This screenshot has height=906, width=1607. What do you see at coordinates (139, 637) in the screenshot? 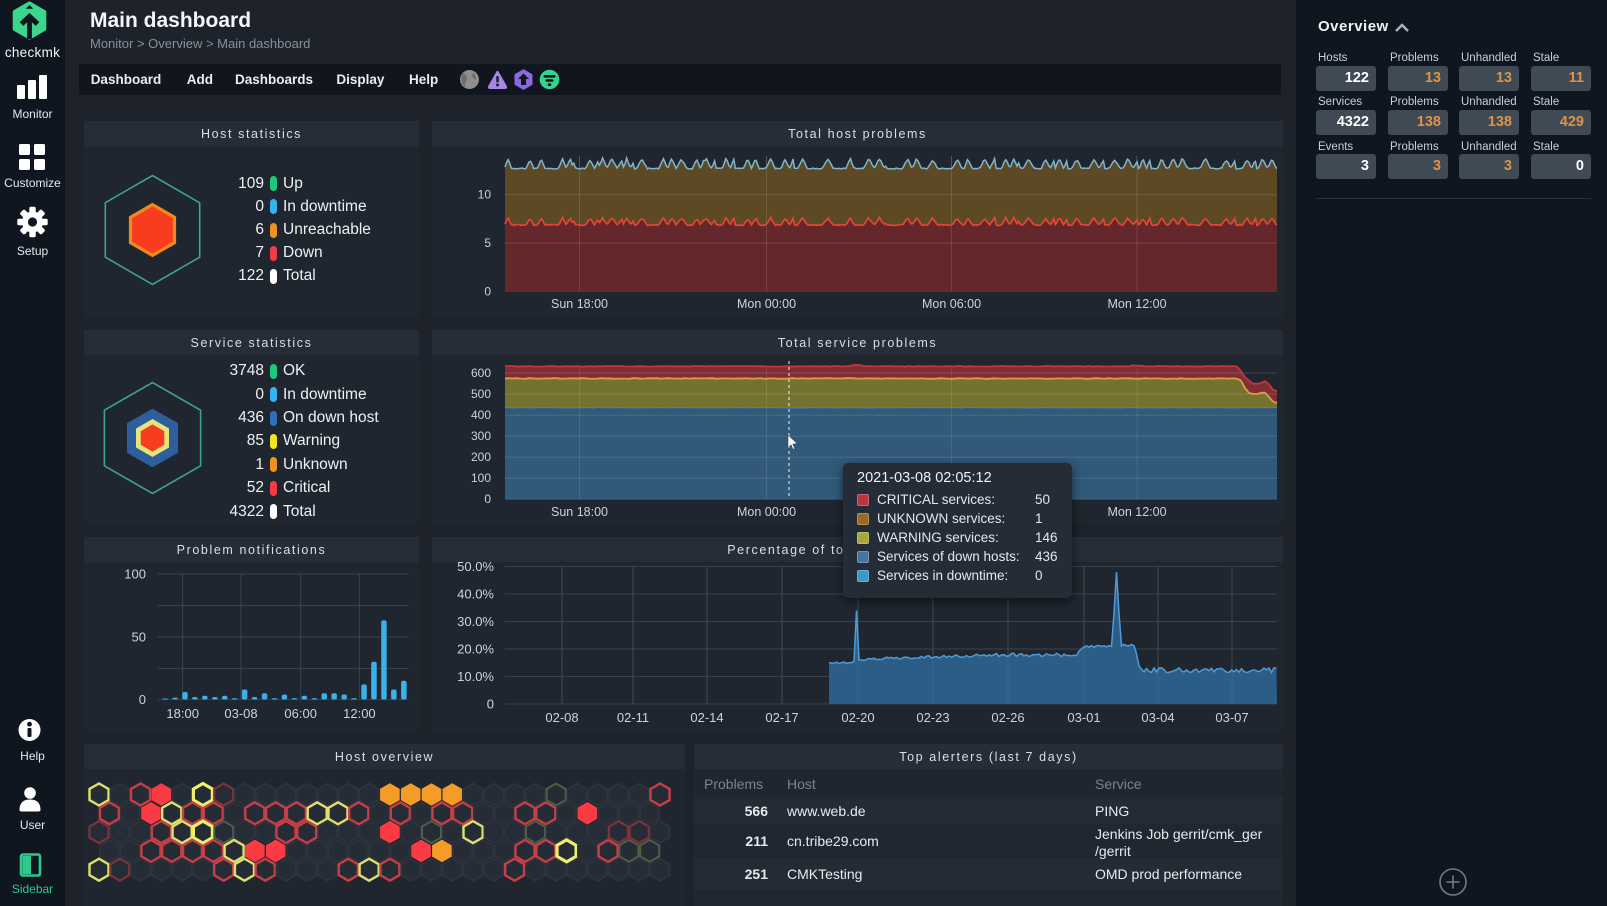
I see `svg-text: 50` at bounding box center [139, 637].